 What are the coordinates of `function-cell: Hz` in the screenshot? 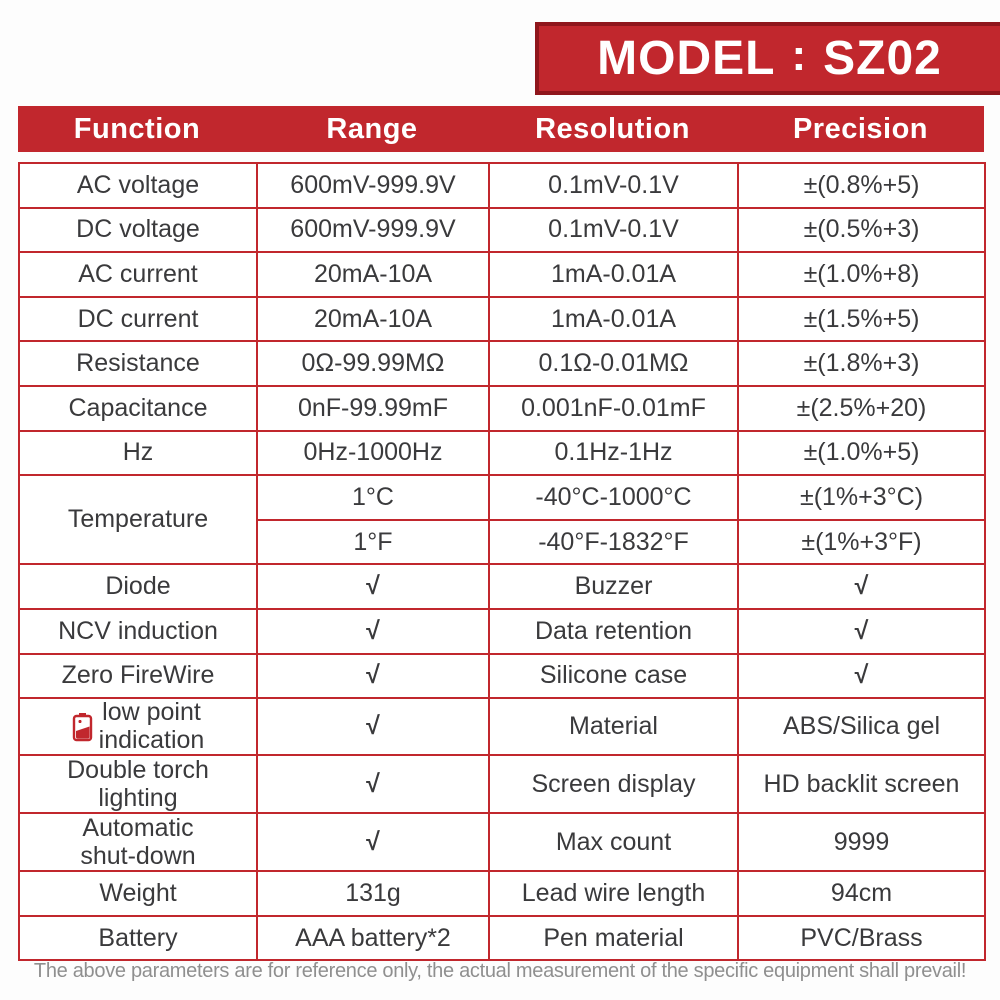 It's located at (138, 453).